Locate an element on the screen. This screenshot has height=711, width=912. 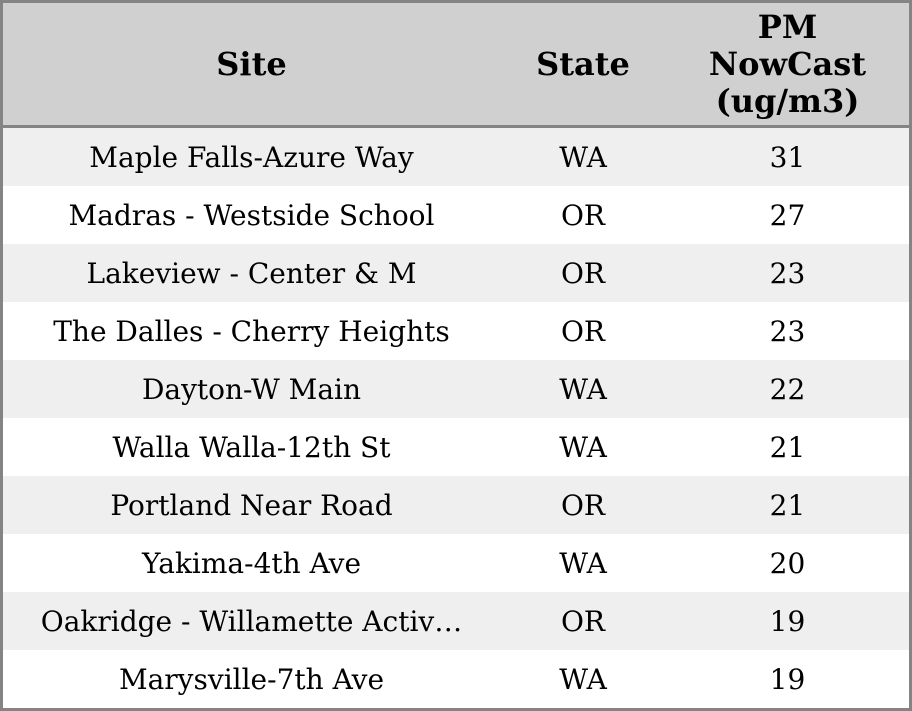
table-row: Portland Near Road OR 21 is located at coordinates (456, 505).